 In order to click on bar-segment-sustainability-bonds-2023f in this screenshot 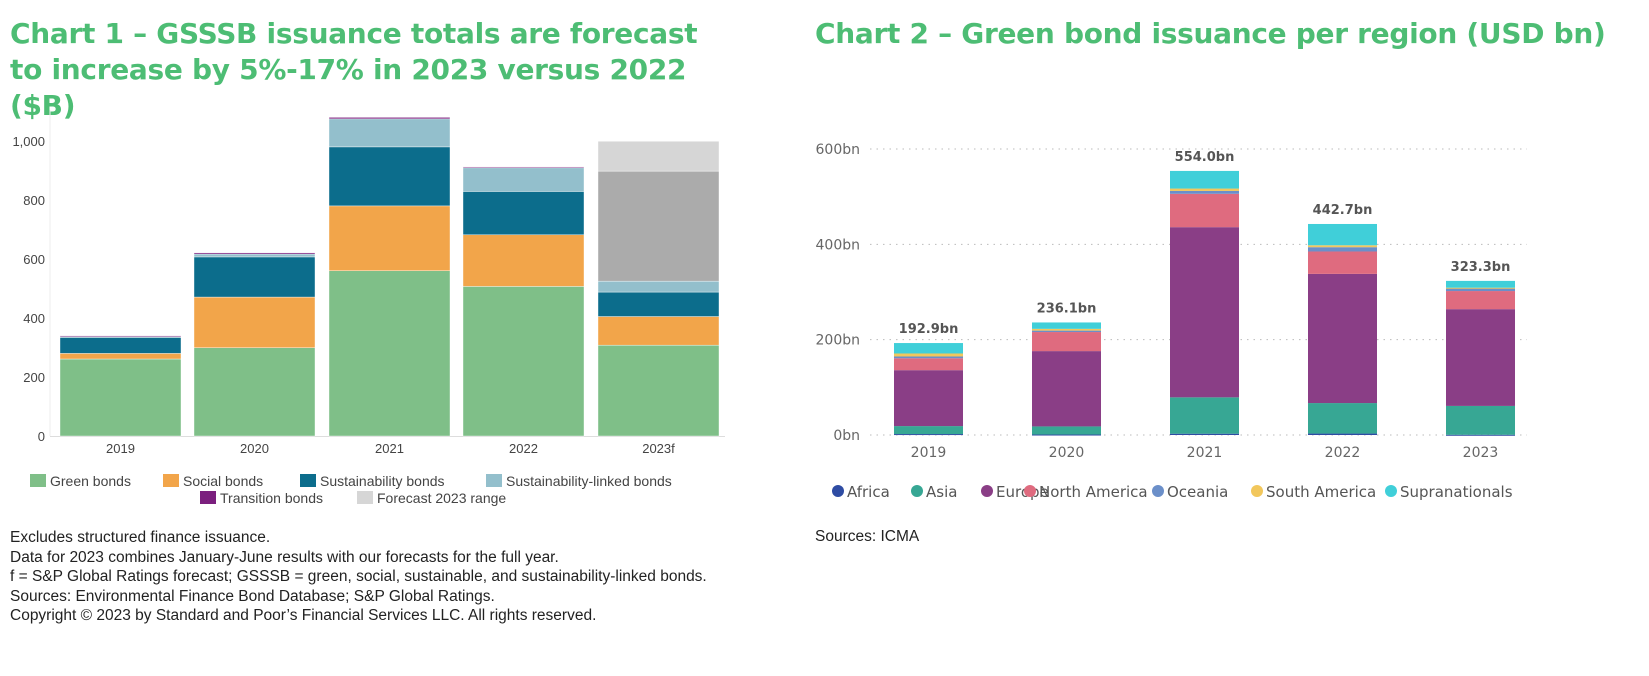, I will do `click(658, 304)`.